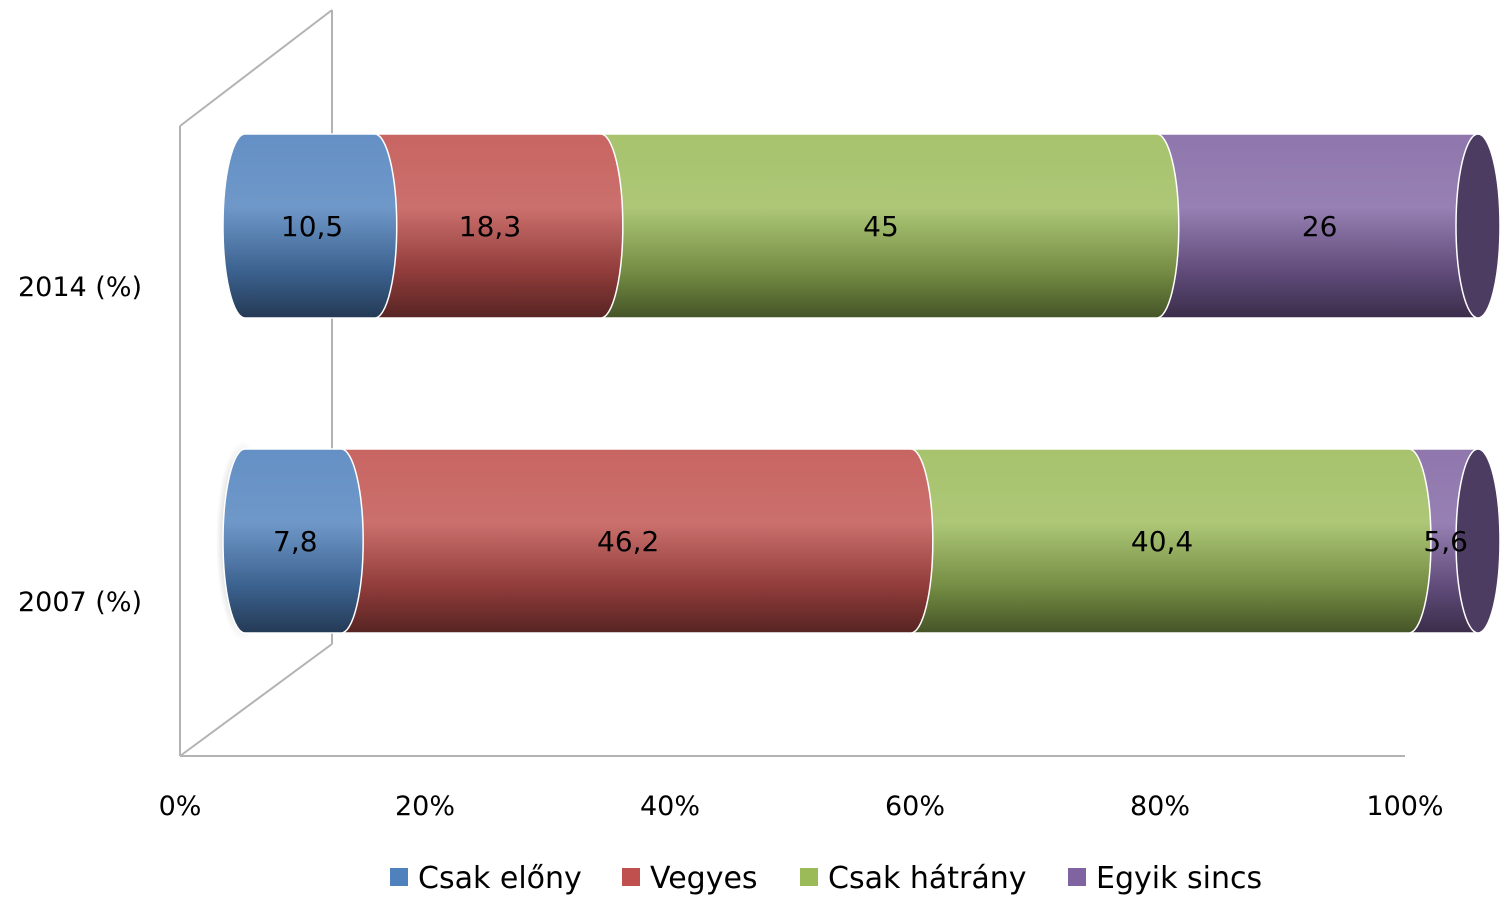  What do you see at coordinates (80, 602) in the screenshot?
I see `category-label: 2007 (%)` at bounding box center [80, 602].